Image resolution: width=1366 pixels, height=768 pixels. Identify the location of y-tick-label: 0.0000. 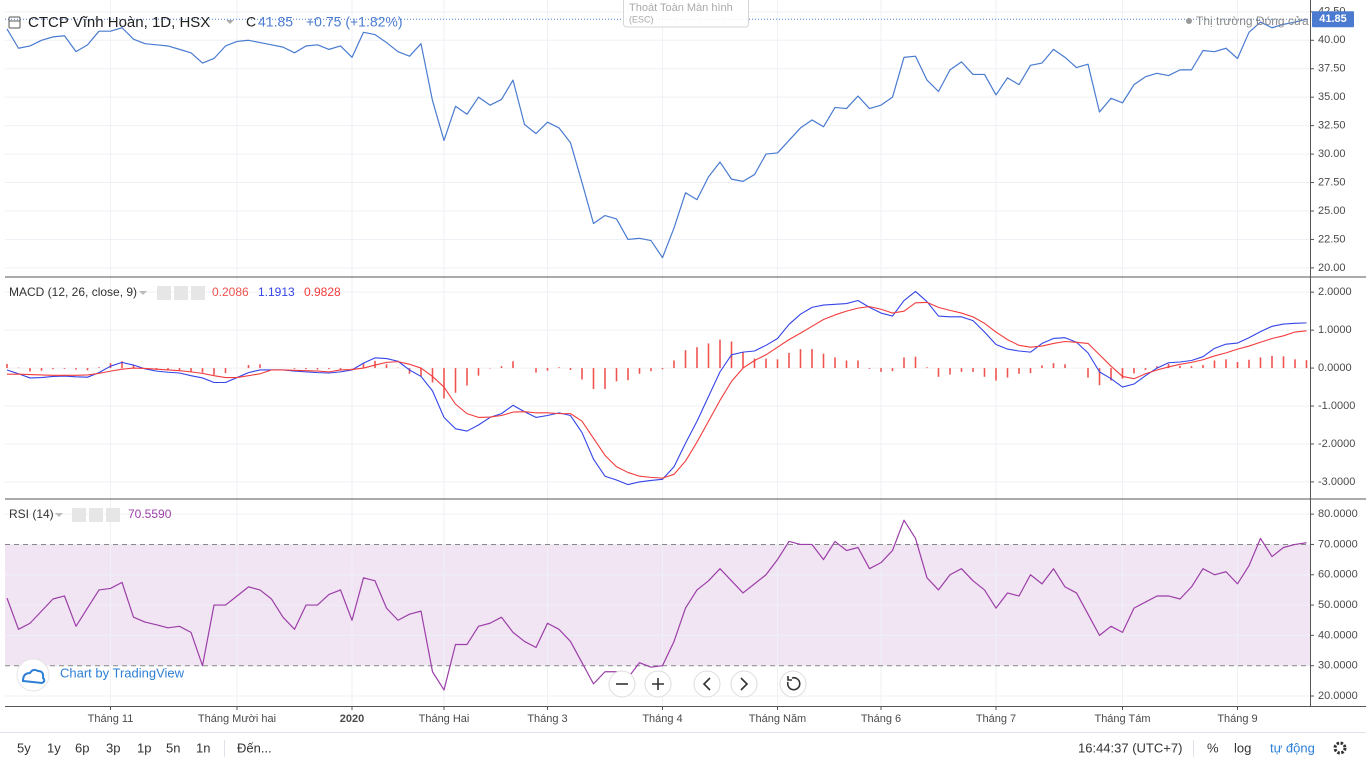
(1335, 368).